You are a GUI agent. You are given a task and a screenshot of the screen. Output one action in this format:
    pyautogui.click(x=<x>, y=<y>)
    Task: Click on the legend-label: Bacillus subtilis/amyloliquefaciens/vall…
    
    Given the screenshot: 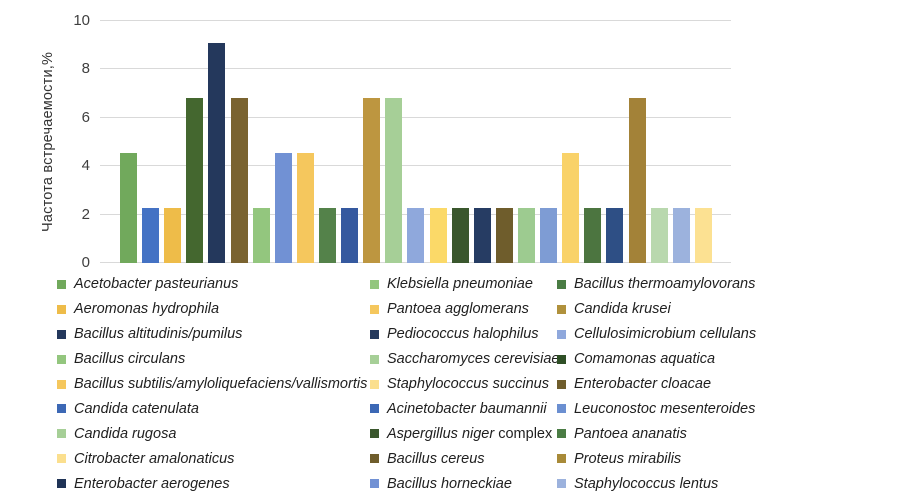 What is the action you would take?
    pyautogui.click(x=221, y=384)
    